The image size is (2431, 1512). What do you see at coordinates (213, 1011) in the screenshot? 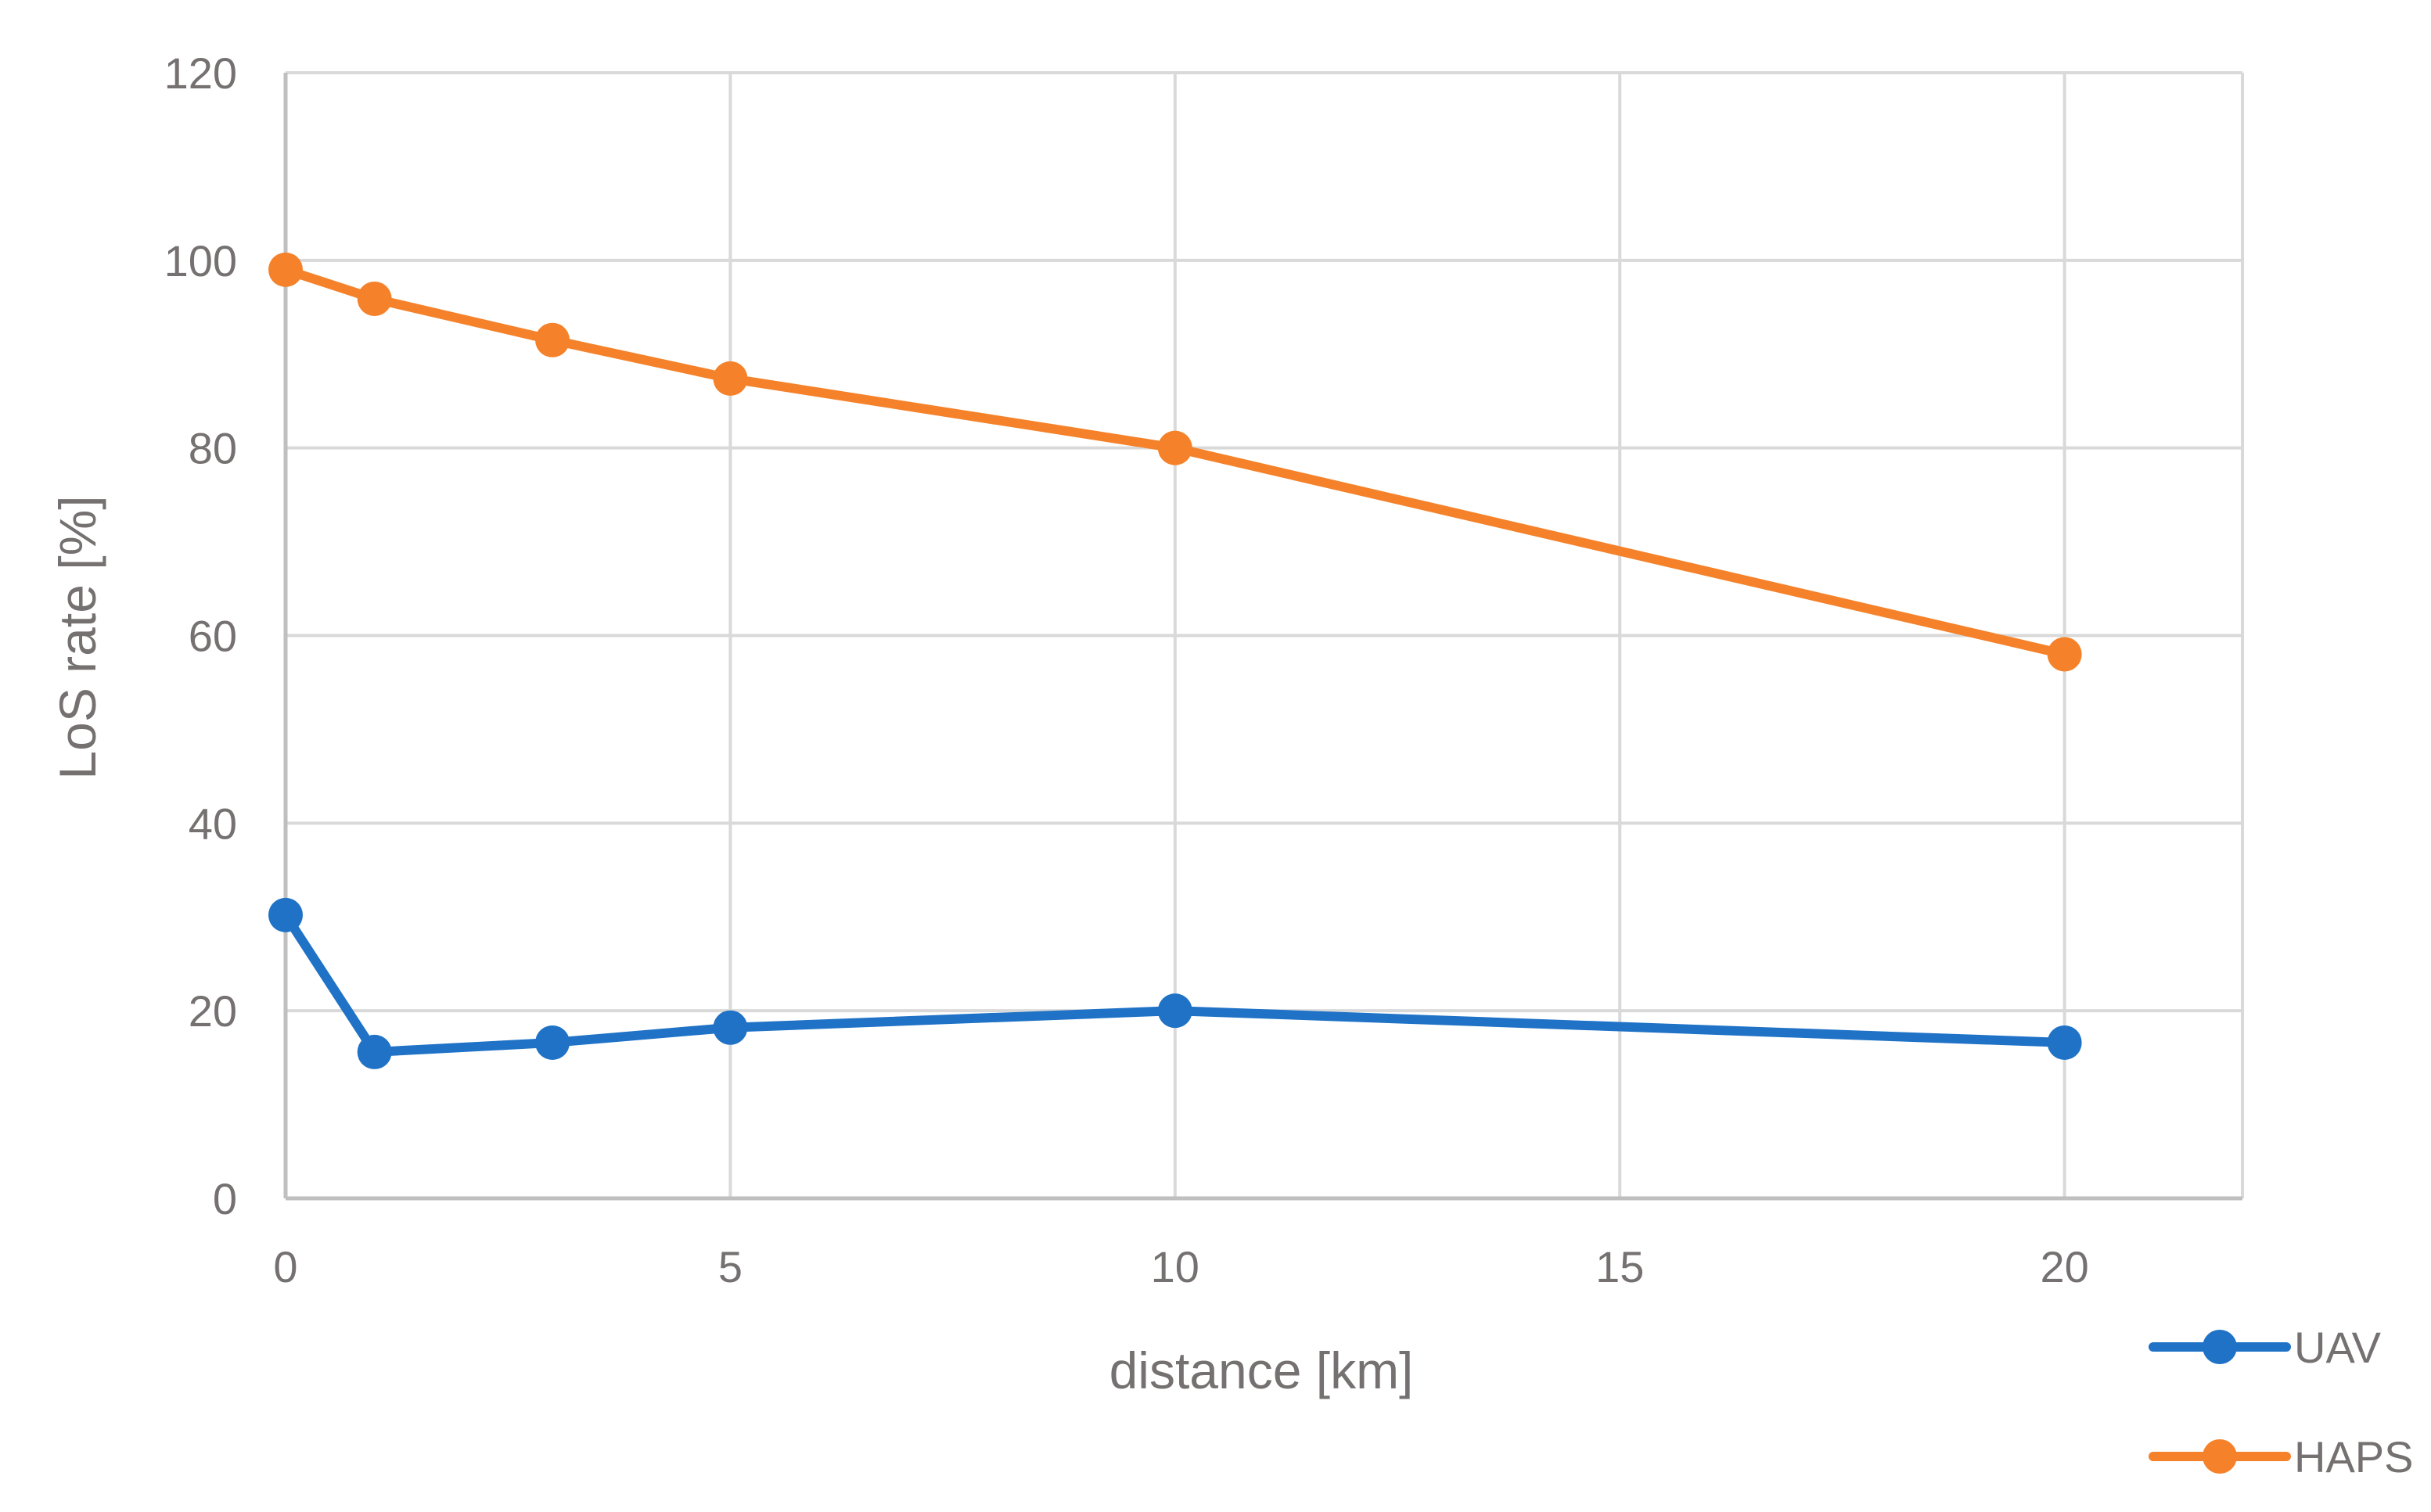
I see `y-tick-label: 20` at bounding box center [213, 1011].